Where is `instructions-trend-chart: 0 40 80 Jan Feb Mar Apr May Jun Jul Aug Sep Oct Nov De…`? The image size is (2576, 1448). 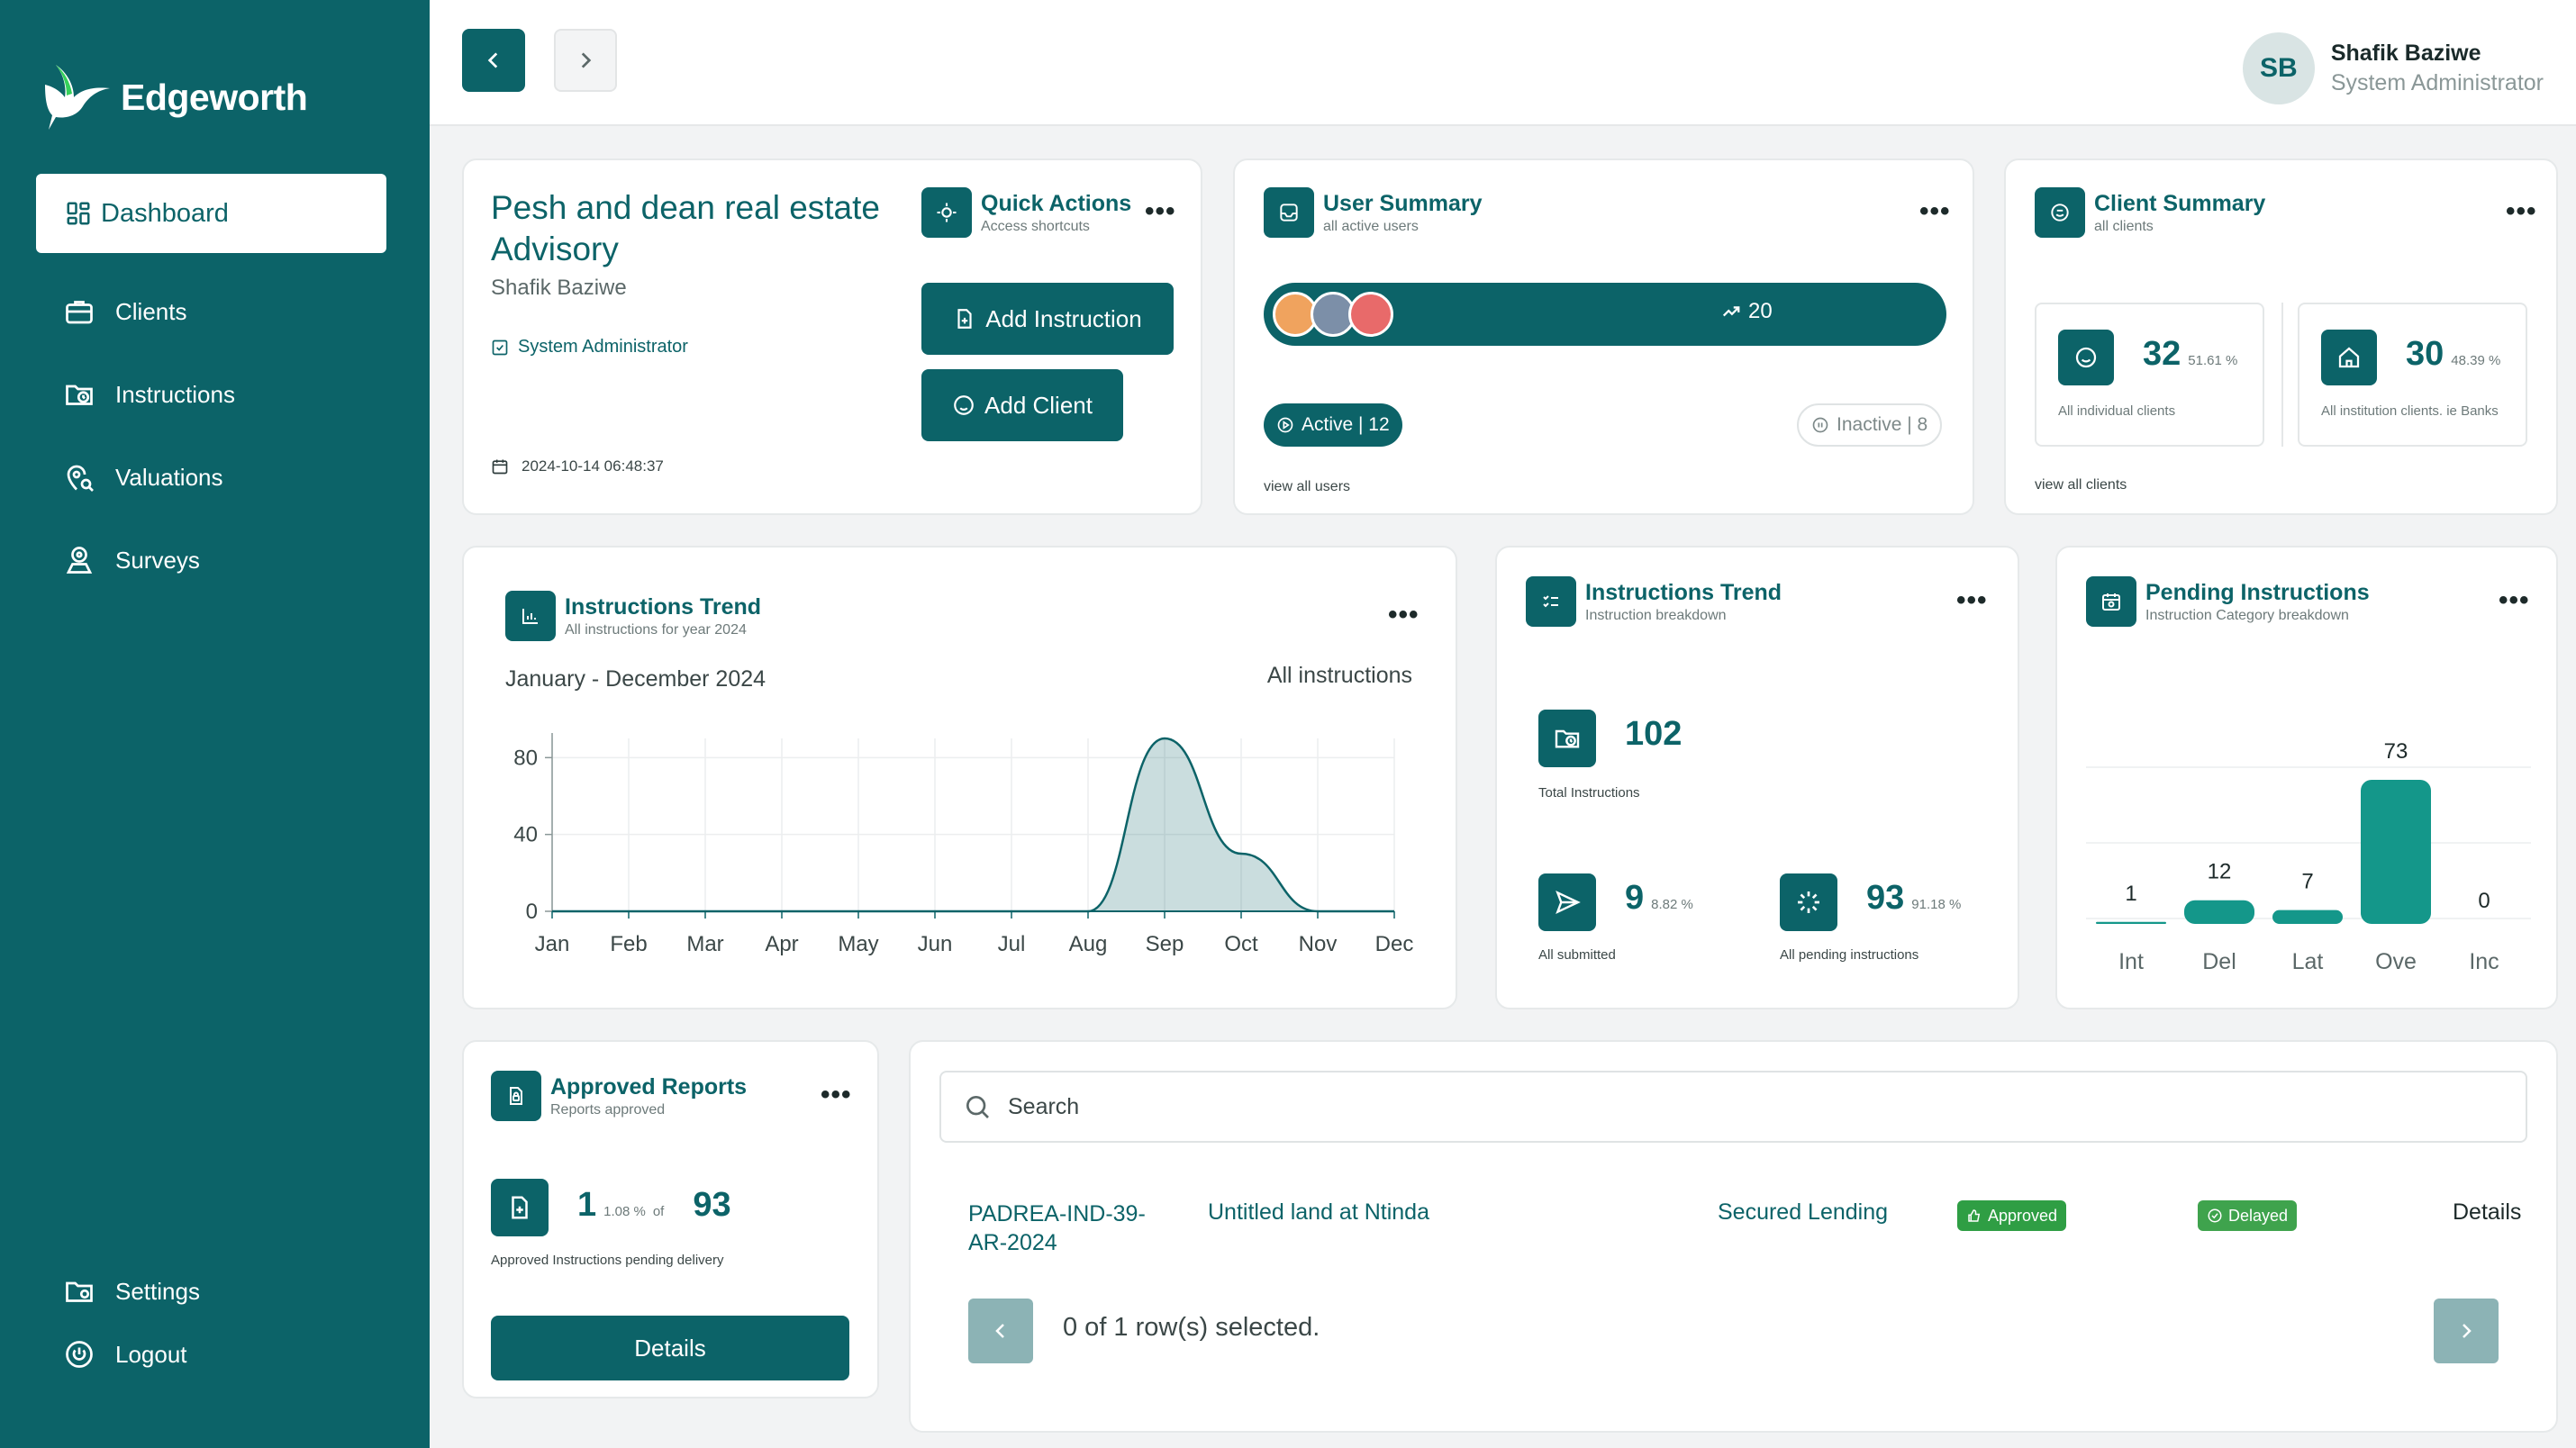 instructions-trend-chart: 0 40 80 Jan Feb Mar Apr May Jun Jul Aug Sep Oct Nov De… is located at coordinates (963, 844).